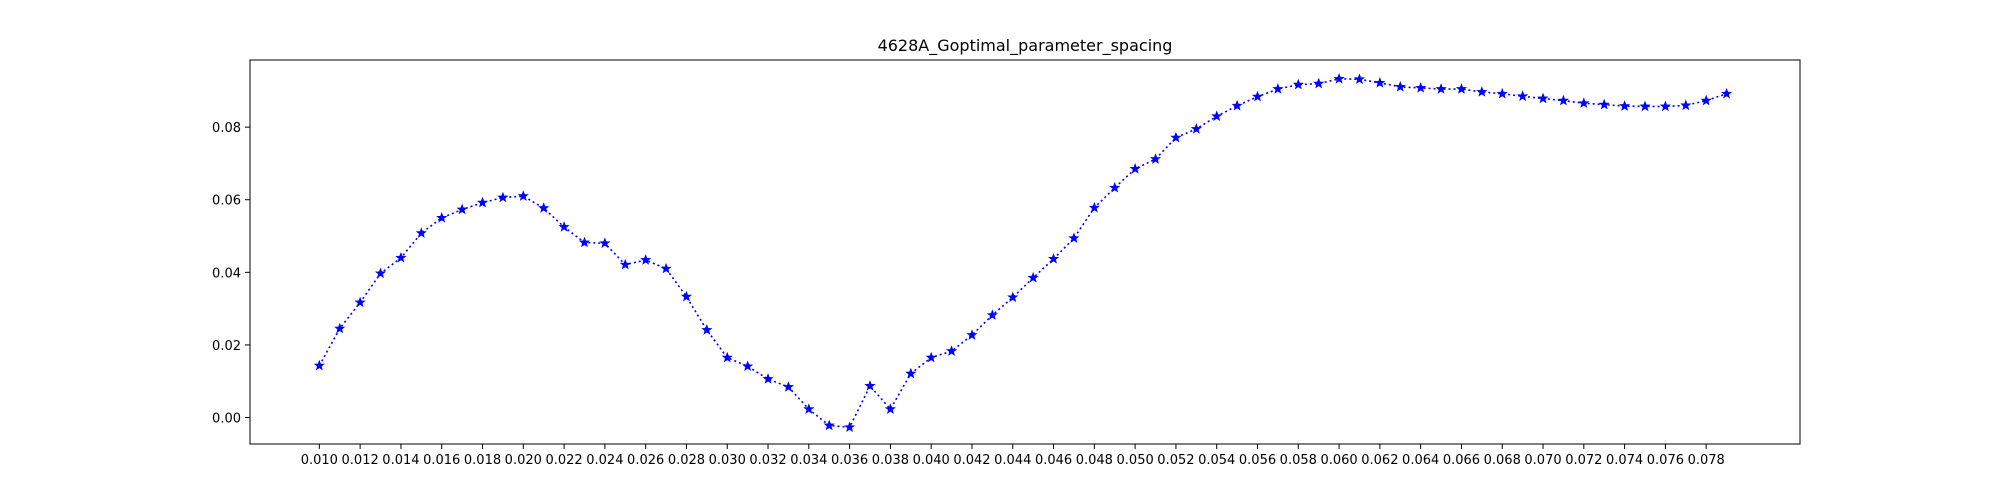 The width and height of the screenshot is (2000, 500). I want to click on x-tick-label: 0.020, so click(523, 460).